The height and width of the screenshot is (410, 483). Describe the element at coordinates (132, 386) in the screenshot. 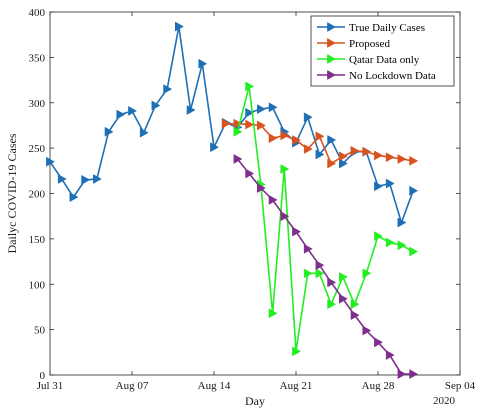

I see `x-tick-label: Aug 07` at that location.